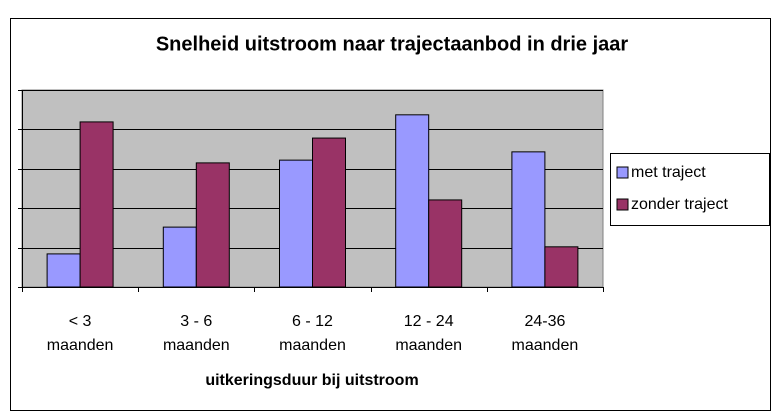 Image resolution: width=772 pixels, height=412 pixels. Describe the element at coordinates (668, 172) in the screenshot. I see `legend-label: met traject` at that location.